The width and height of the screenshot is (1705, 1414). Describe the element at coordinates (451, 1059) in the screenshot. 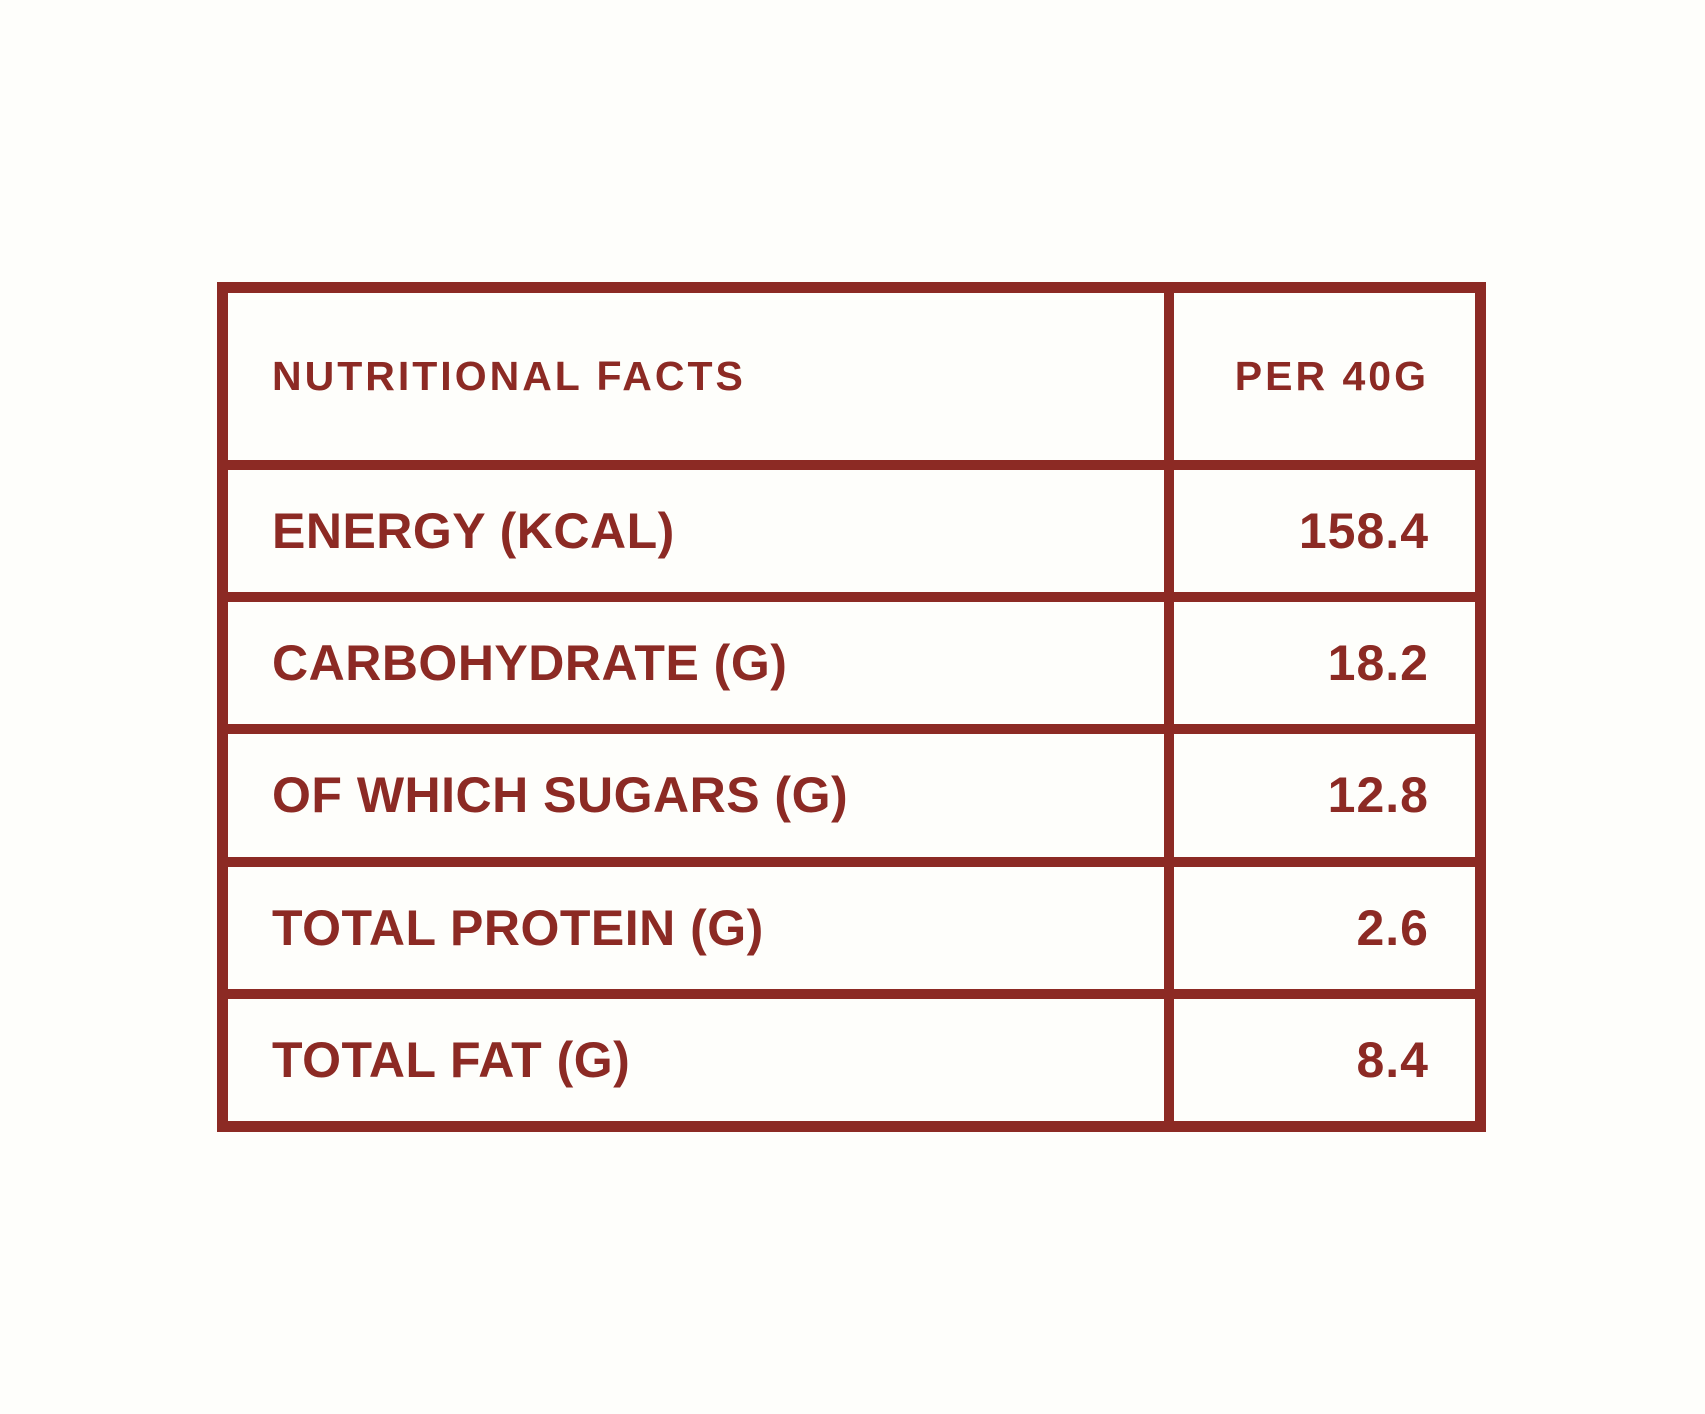

I see `row-fat-label: TOTAL FAT (G)` at that location.